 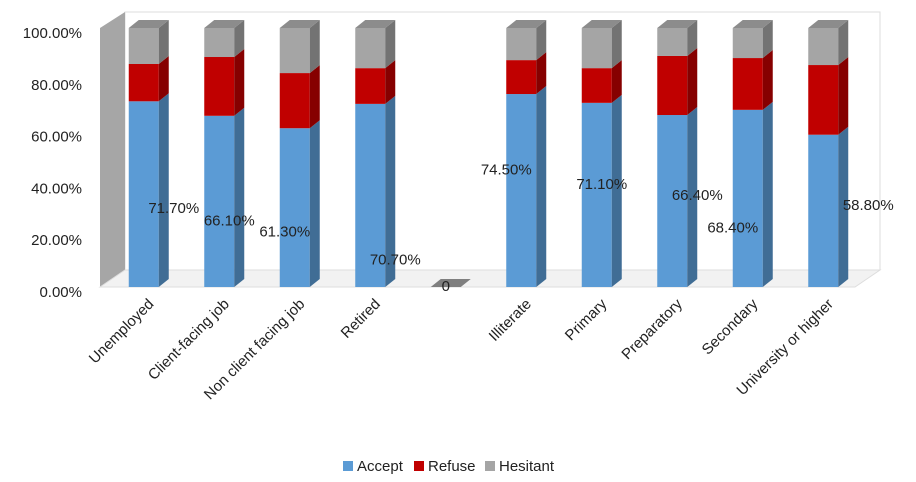 What do you see at coordinates (52, 33) in the screenshot?
I see `y-tick-label: 100.00%` at bounding box center [52, 33].